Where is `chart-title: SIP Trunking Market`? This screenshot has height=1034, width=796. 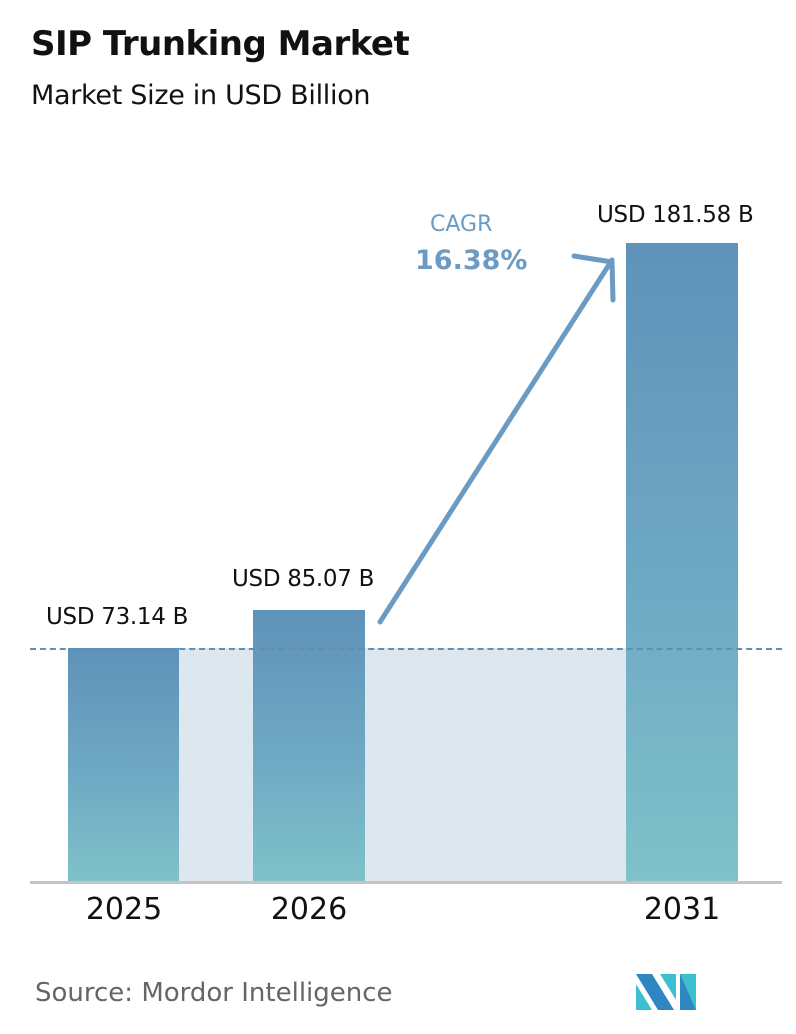 chart-title: SIP Trunking Market is located at coordinates (220, 44).